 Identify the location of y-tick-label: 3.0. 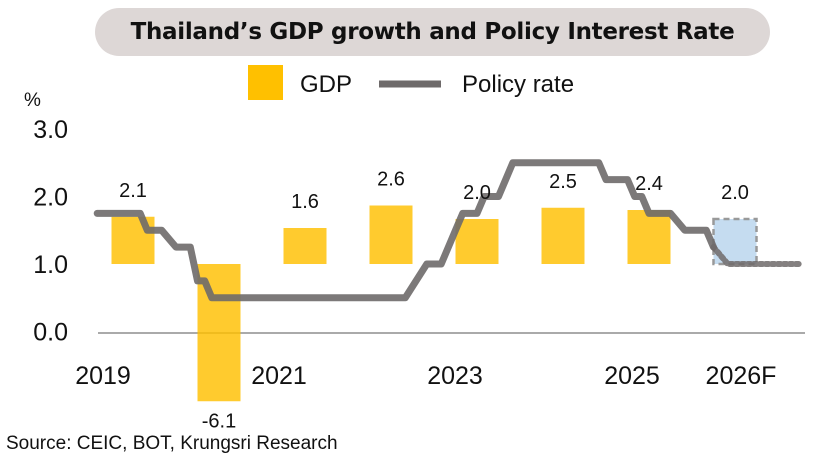
(50, 130).